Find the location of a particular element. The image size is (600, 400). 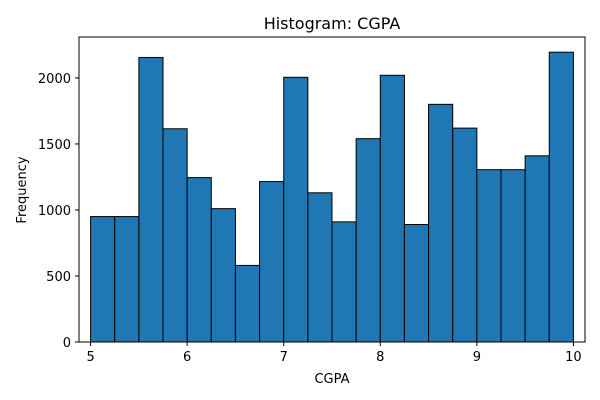

x-axis-ticks: 5 6 7 8 9 10 is located at coordinates (334, 353).